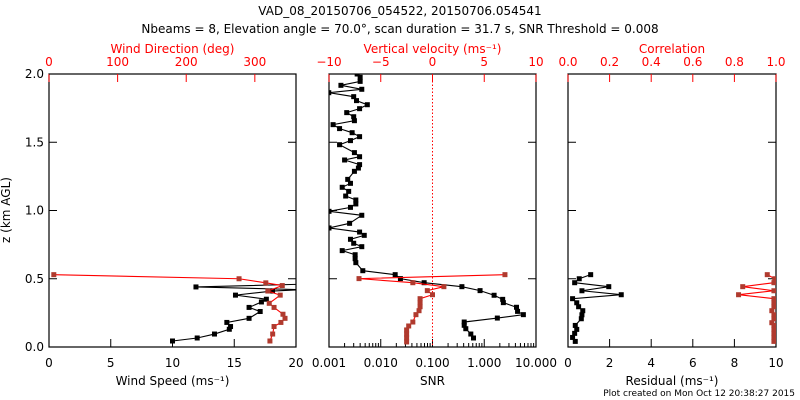 The image size is (800, 400). Describe the element at coordinates (111, 363) in the screenshot. I see `x-tick-label: 5` at that location.